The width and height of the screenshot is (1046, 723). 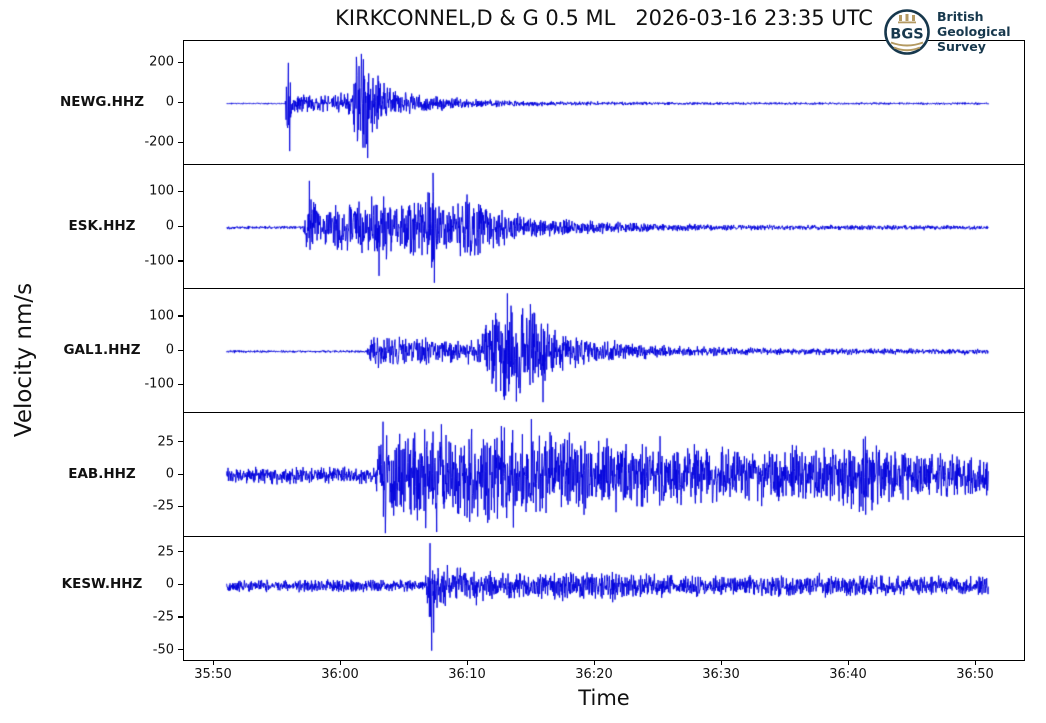 I want to click on y-axis-label: Velocity nm/s, so click(x=24, y=360).